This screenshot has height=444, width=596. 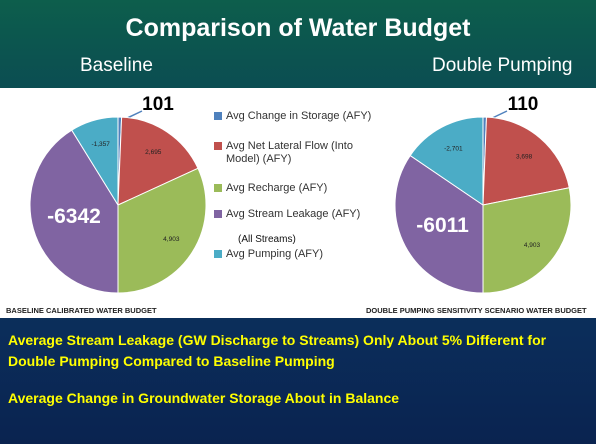 What do you see at coordinates (524, 157) in the screenshot?
I see `data-label: 3,698` at bounding box center [524, 157].